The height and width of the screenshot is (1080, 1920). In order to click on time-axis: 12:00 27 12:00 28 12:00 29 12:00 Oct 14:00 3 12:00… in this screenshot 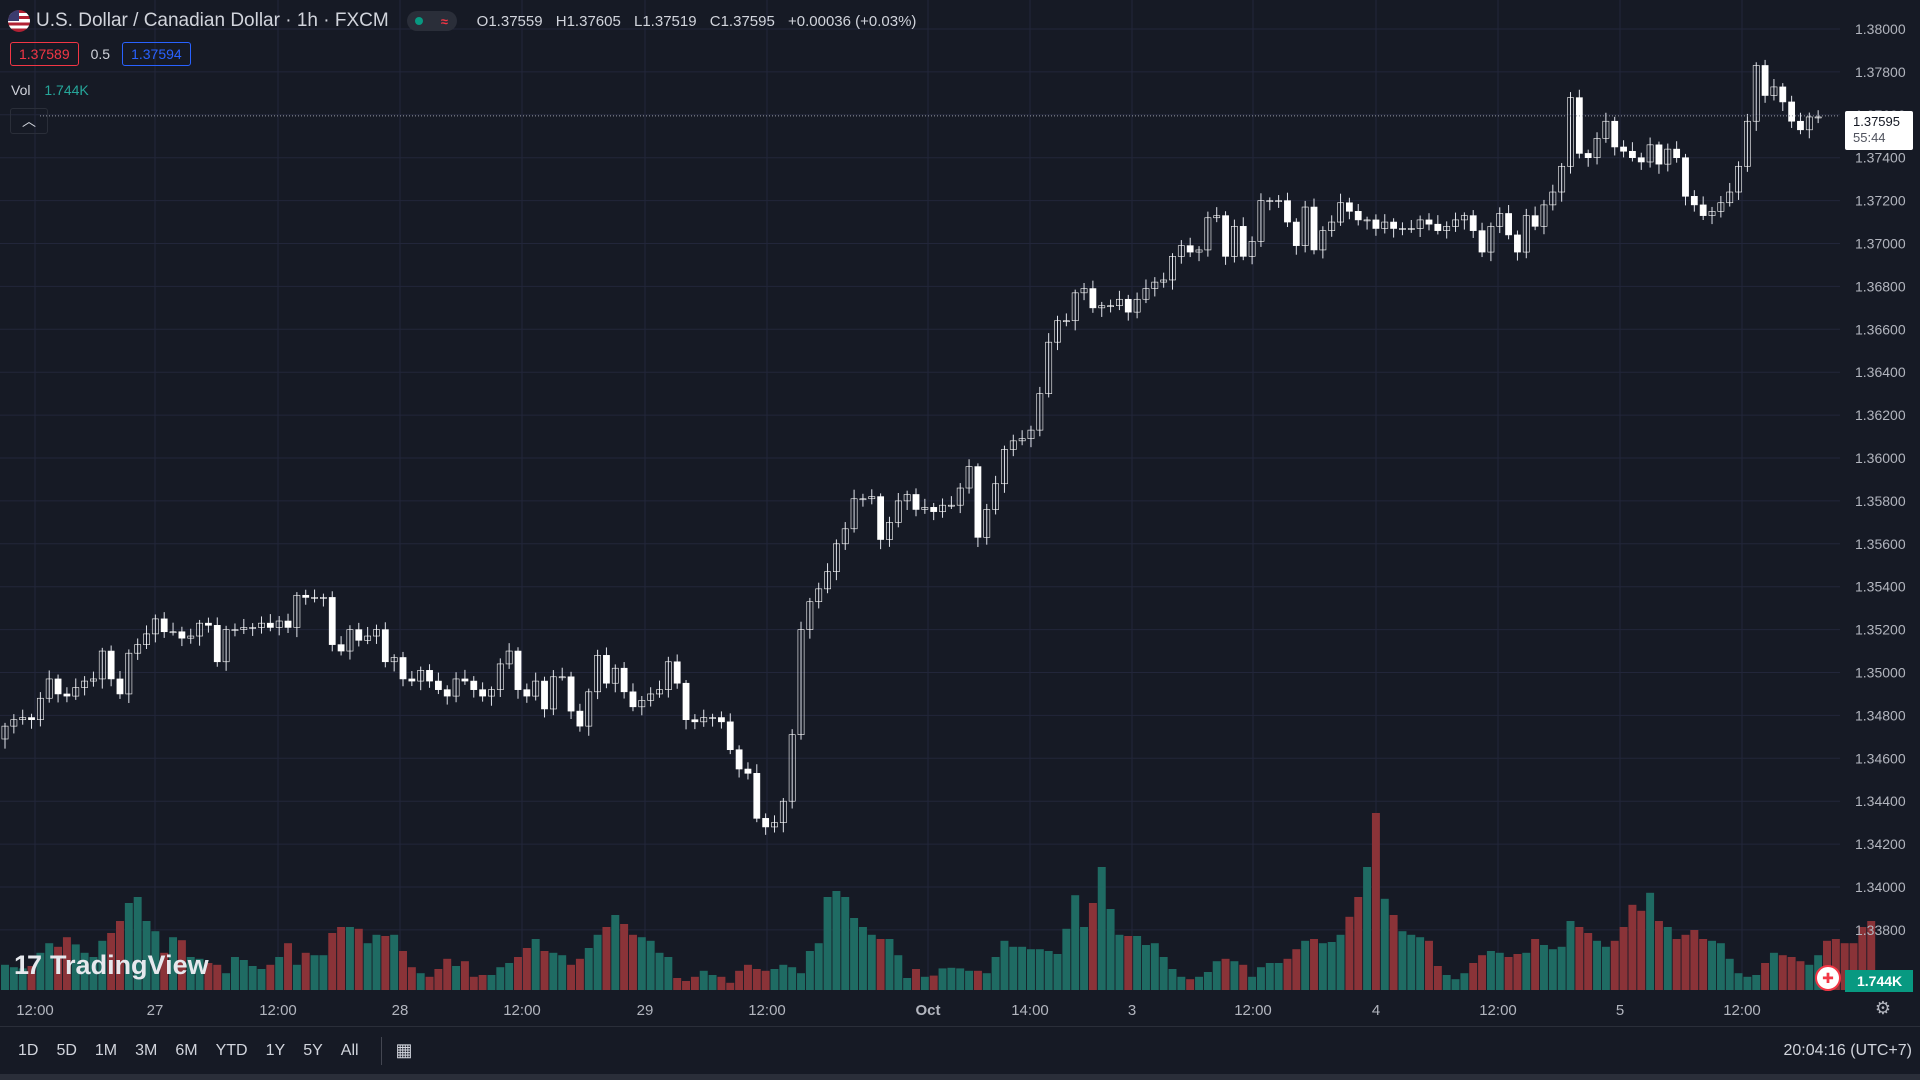, I will do `click(888, 1010)`.